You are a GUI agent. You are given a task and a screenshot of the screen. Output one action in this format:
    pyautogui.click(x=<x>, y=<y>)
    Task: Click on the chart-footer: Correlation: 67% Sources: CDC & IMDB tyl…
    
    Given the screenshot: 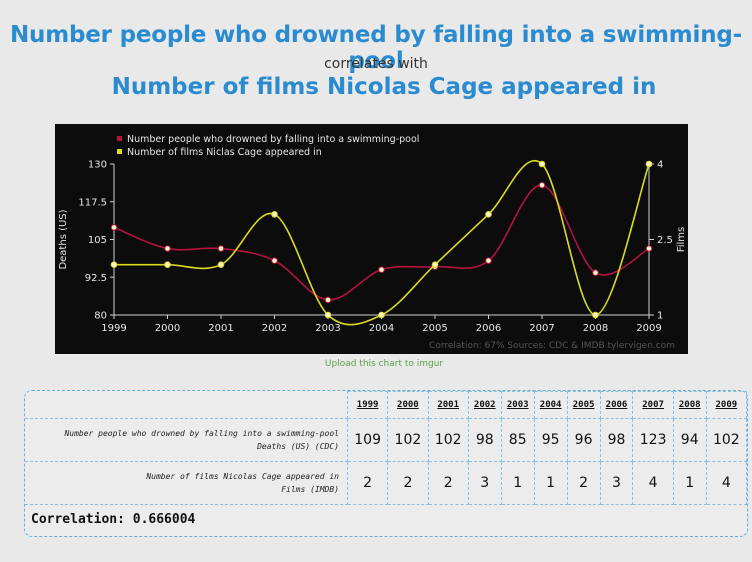 What is the action you would take?
    pyautogui.click(x=552, y=346)
    